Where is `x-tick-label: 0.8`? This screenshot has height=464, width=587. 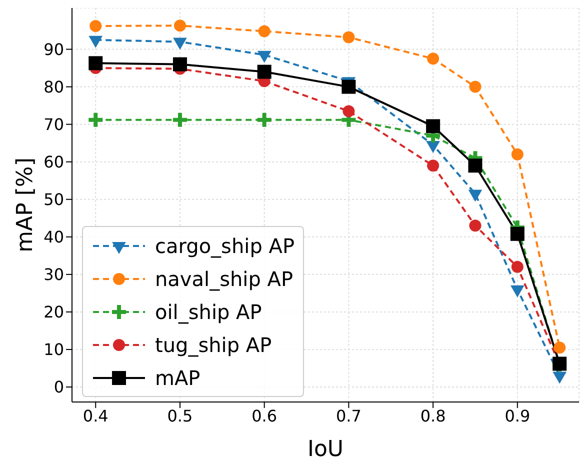 x-tick-label: 0.8 is located at coordinates (433, 416).